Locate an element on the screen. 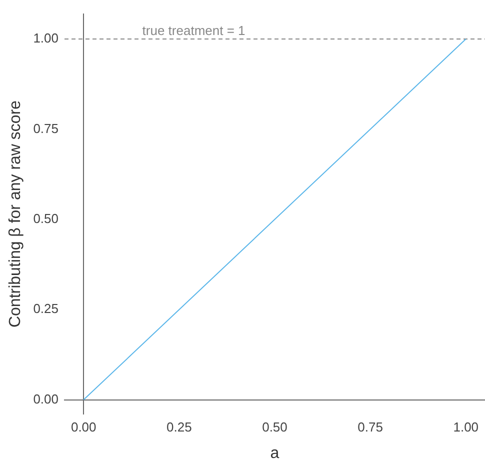 Image resolution: width=485 pixels, height=467 pixels. ref-line-label: true treatment = 1 is located at coordinates (194, 30).